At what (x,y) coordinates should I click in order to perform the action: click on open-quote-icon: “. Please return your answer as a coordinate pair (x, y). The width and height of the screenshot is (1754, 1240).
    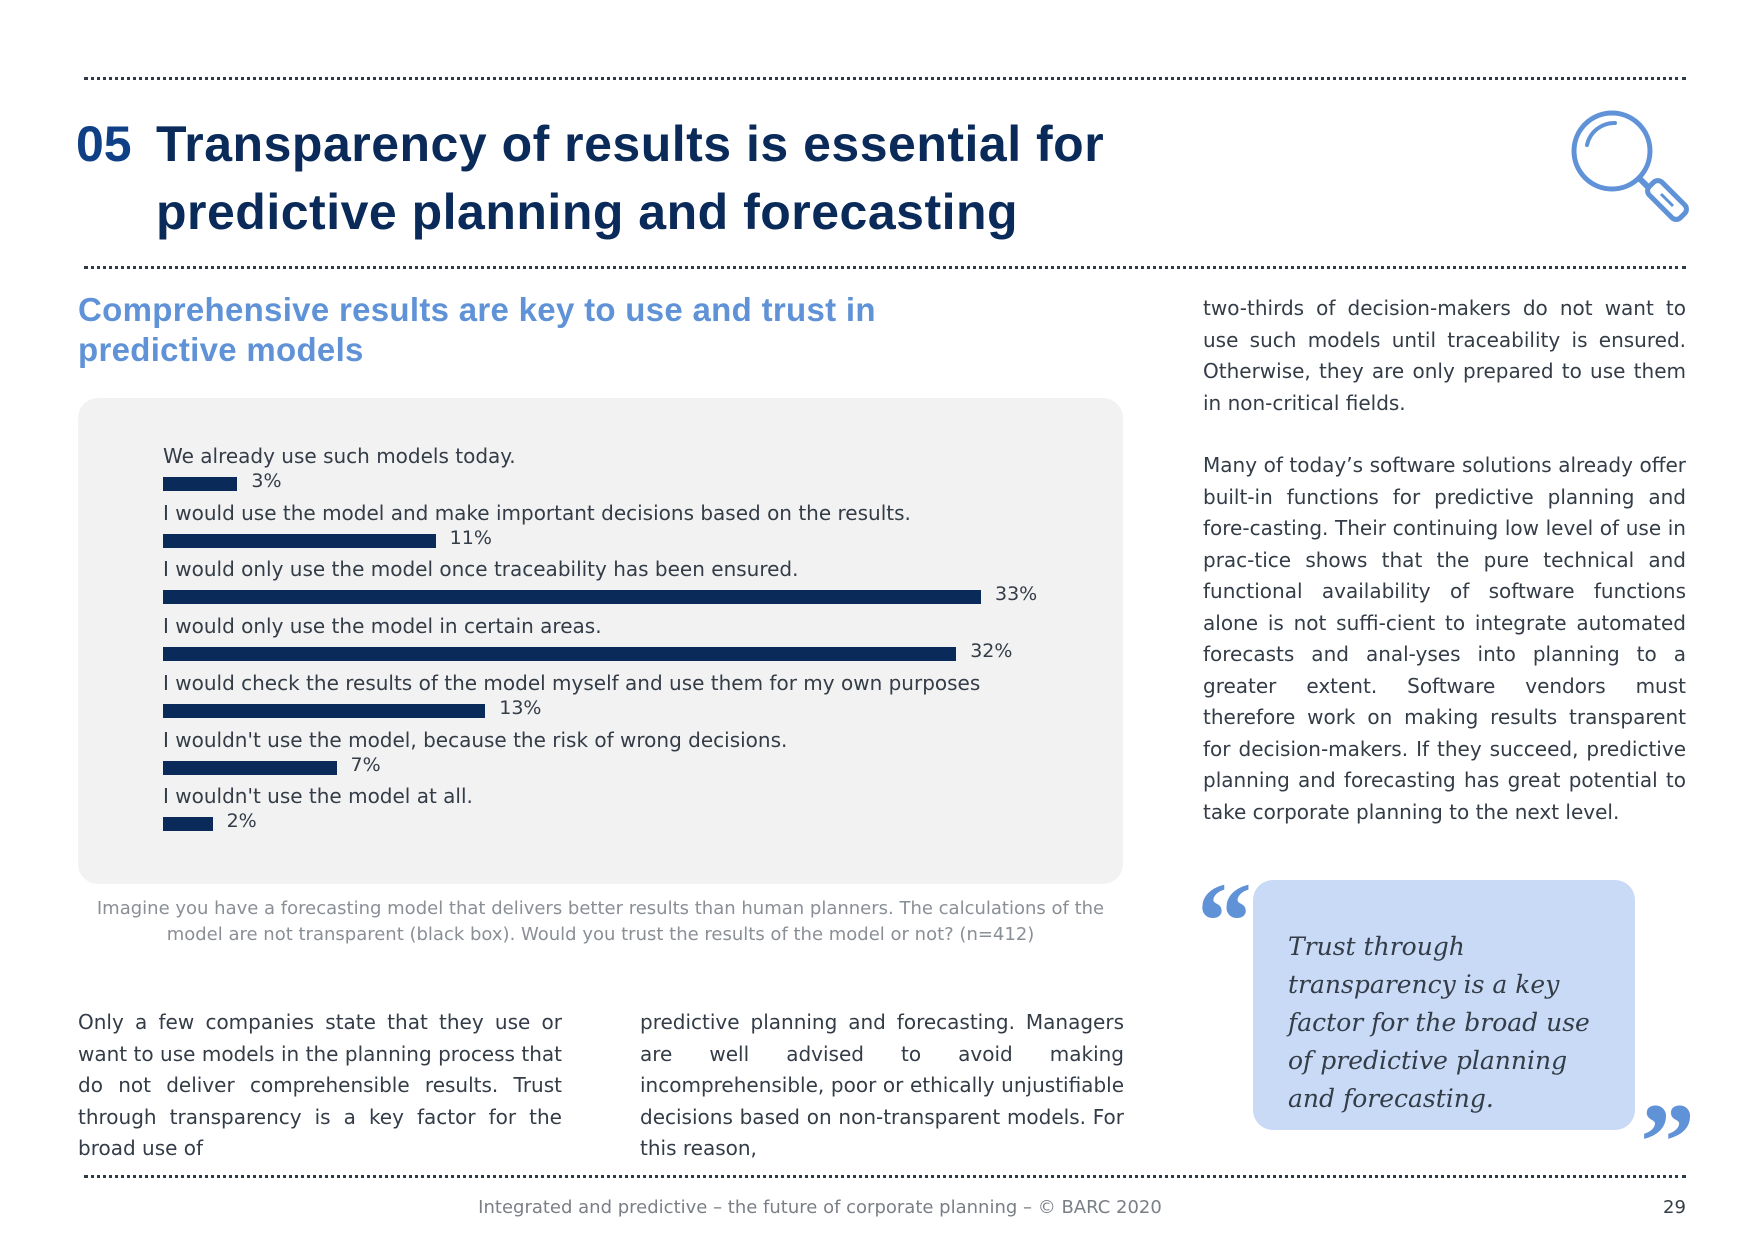
    Looking at the image, I should click on (1224, 921).